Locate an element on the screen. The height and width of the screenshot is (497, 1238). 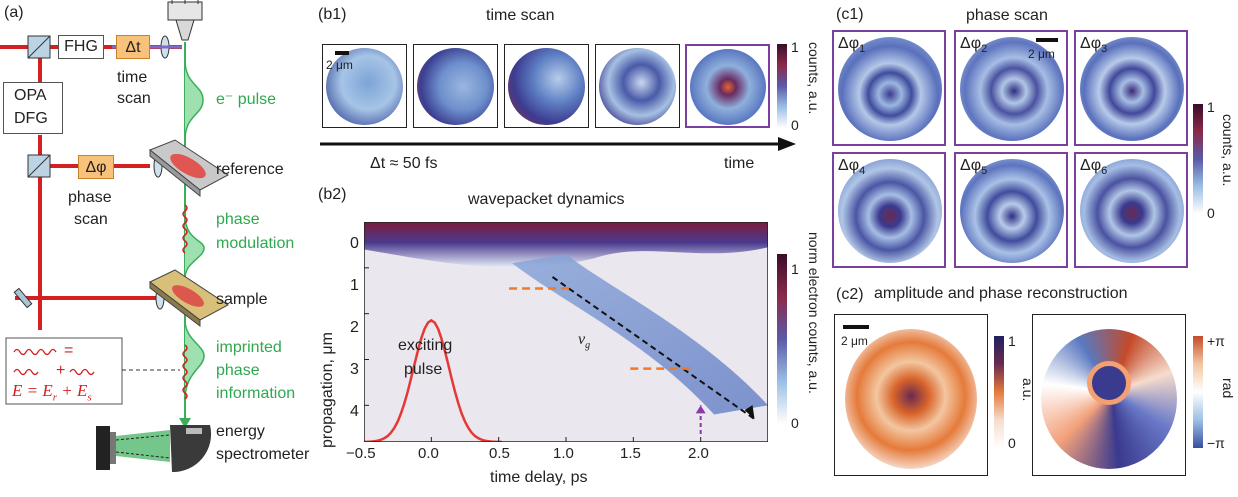
group-velocity-line is located at coordinates (653, 348).